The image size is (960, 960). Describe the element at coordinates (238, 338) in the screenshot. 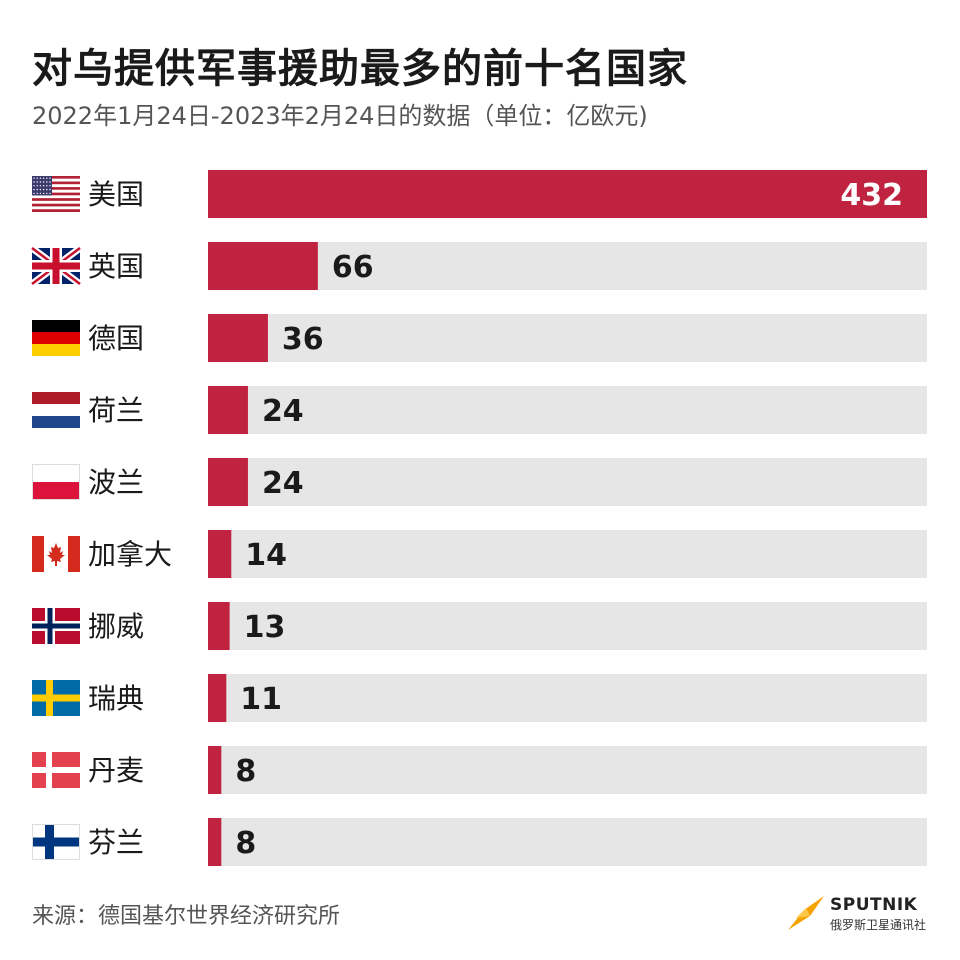

I see `bar-德国` at that location.